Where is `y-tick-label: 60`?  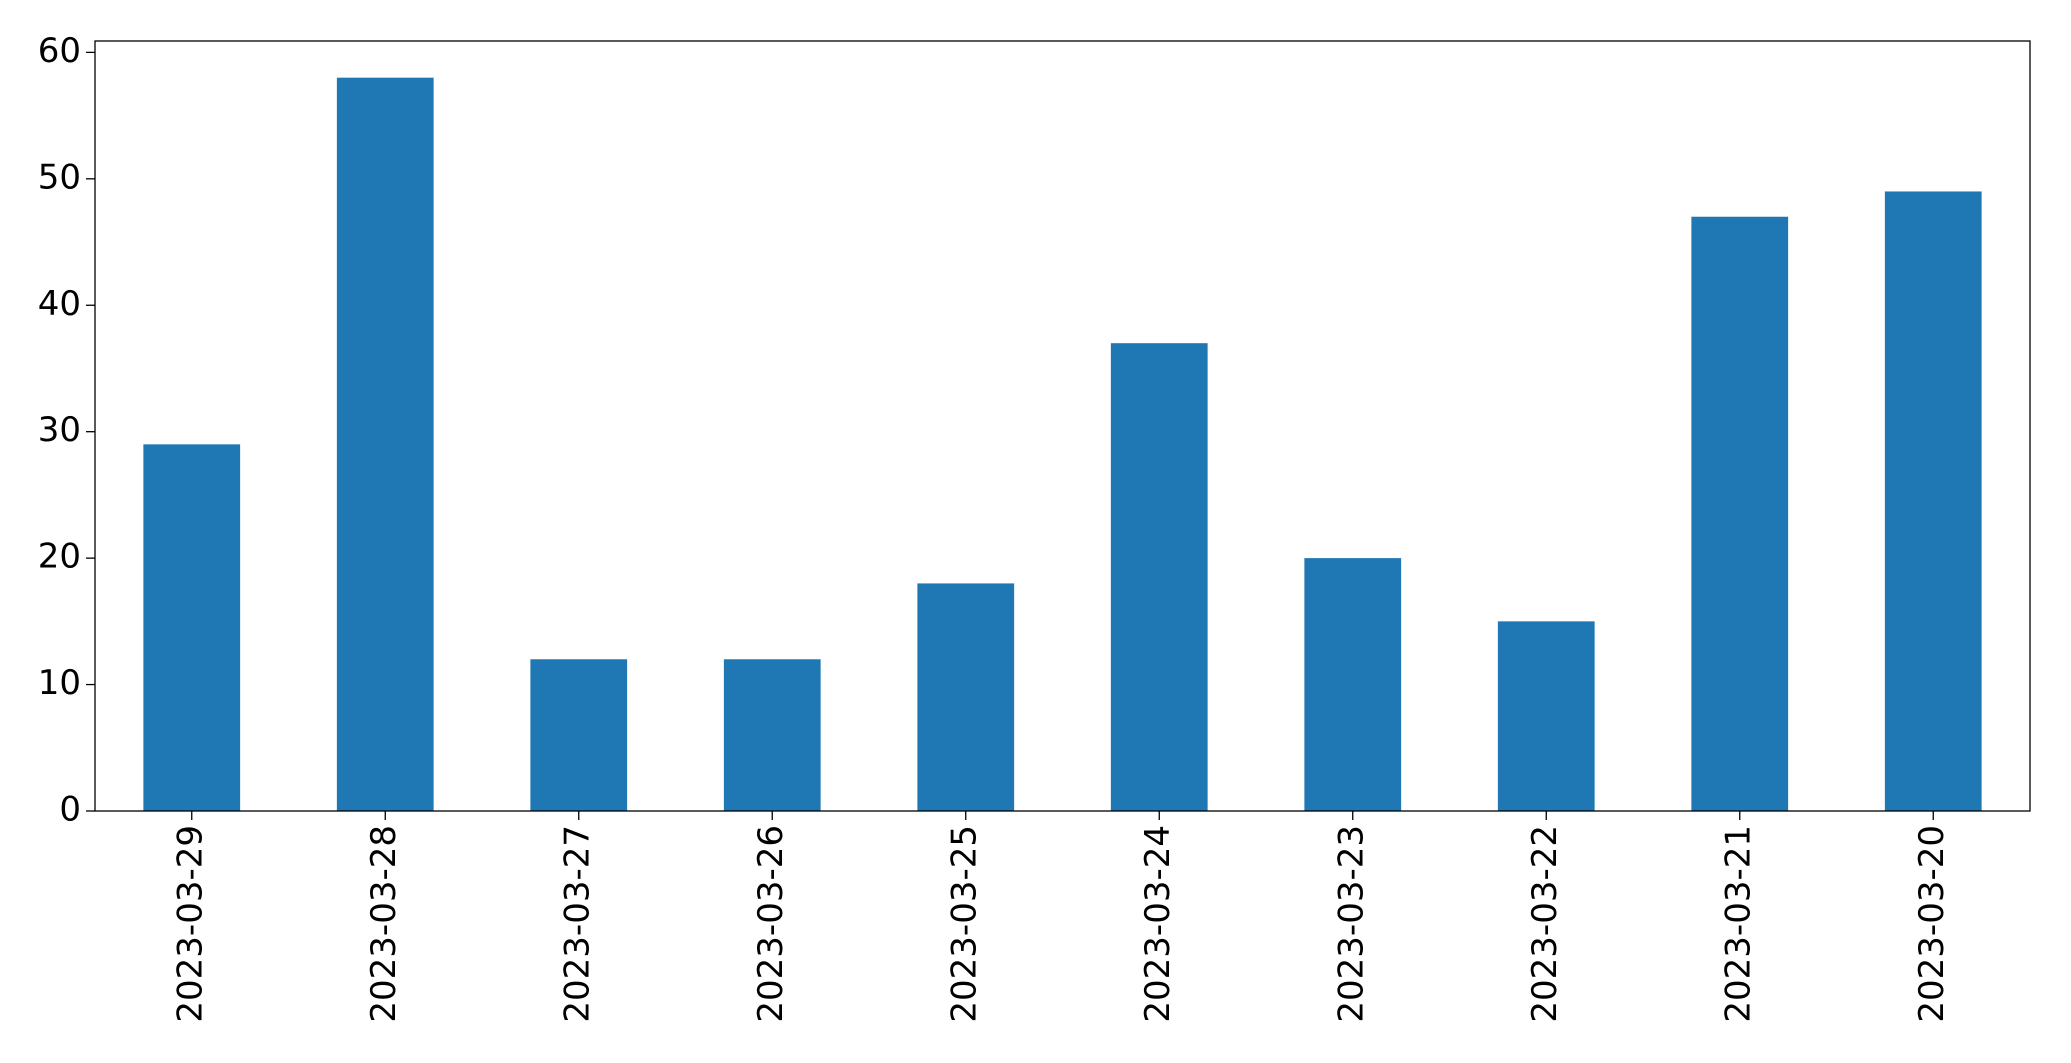
y-tick-label: 60 is located at coordinates (59, 51).